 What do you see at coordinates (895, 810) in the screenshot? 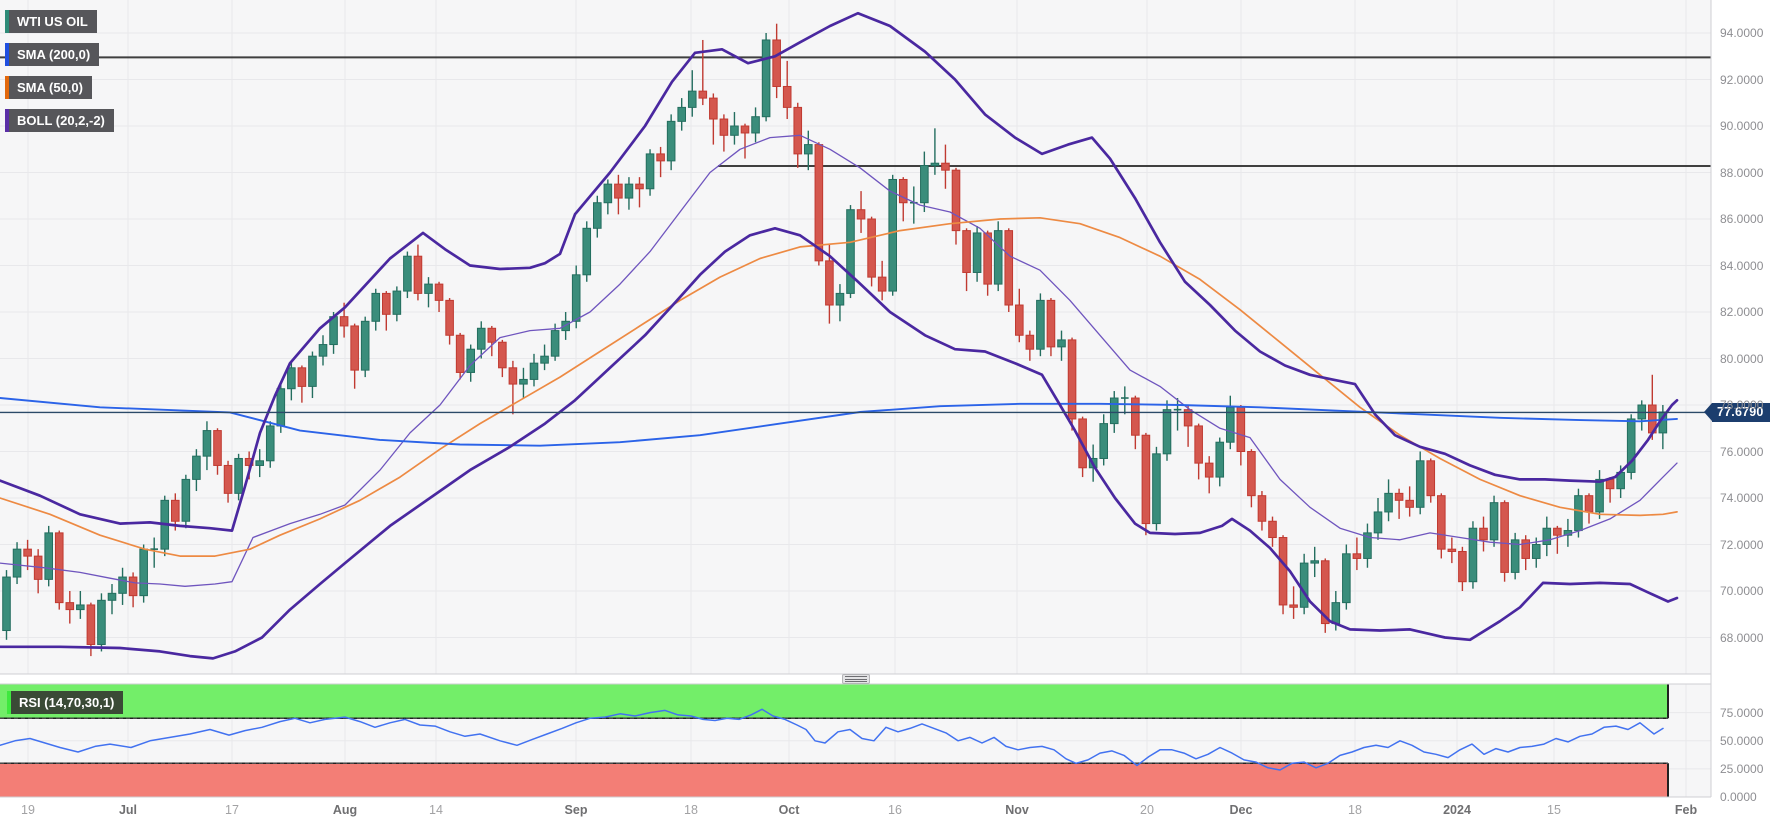
I see `time-axis-label: 16` at bounding box center [895, 810].